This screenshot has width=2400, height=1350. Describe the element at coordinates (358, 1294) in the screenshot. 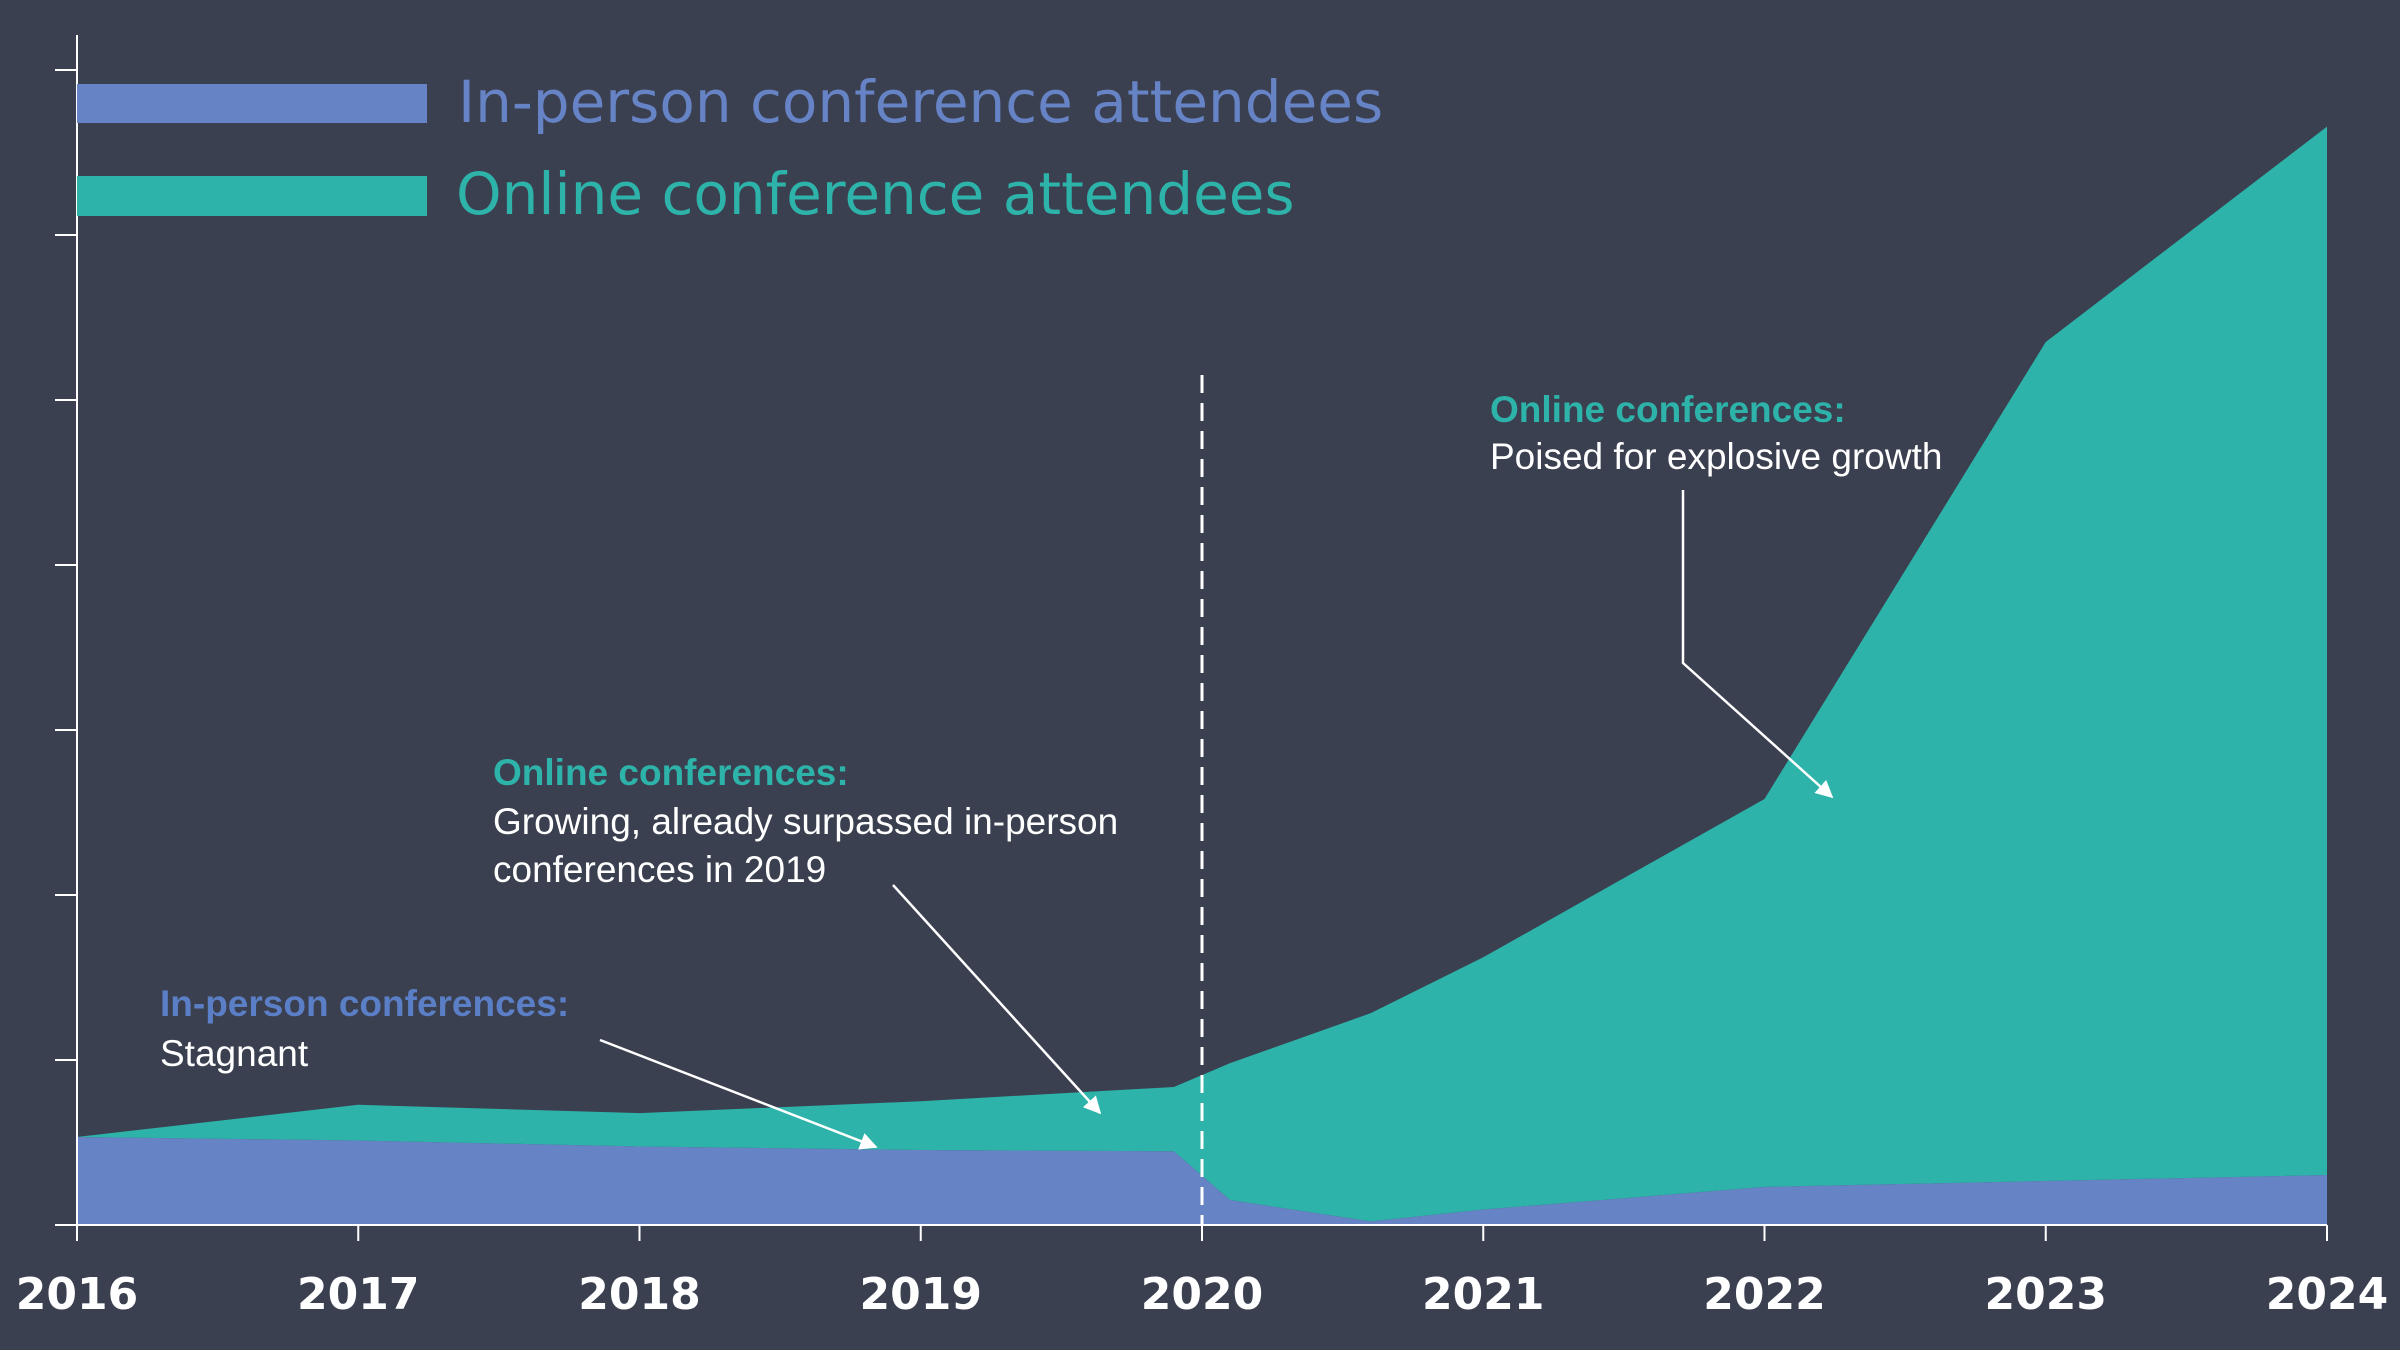

I see `x-tick-label-2017: 2017` at that location.